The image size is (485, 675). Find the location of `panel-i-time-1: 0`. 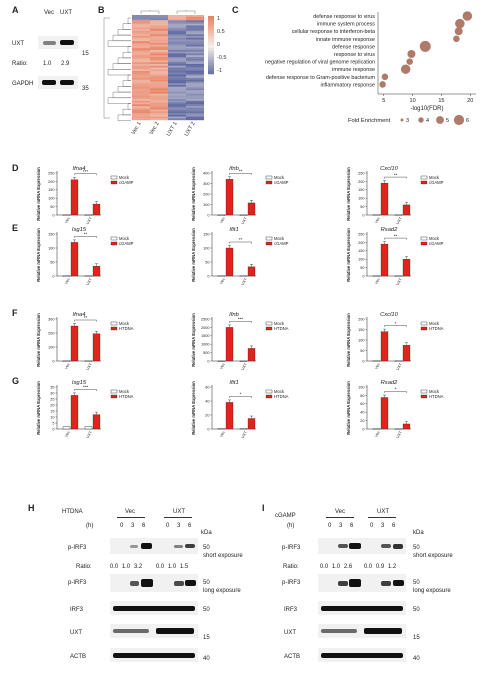

panel-i-time-1: 0 is located at coordinates (330, 526).